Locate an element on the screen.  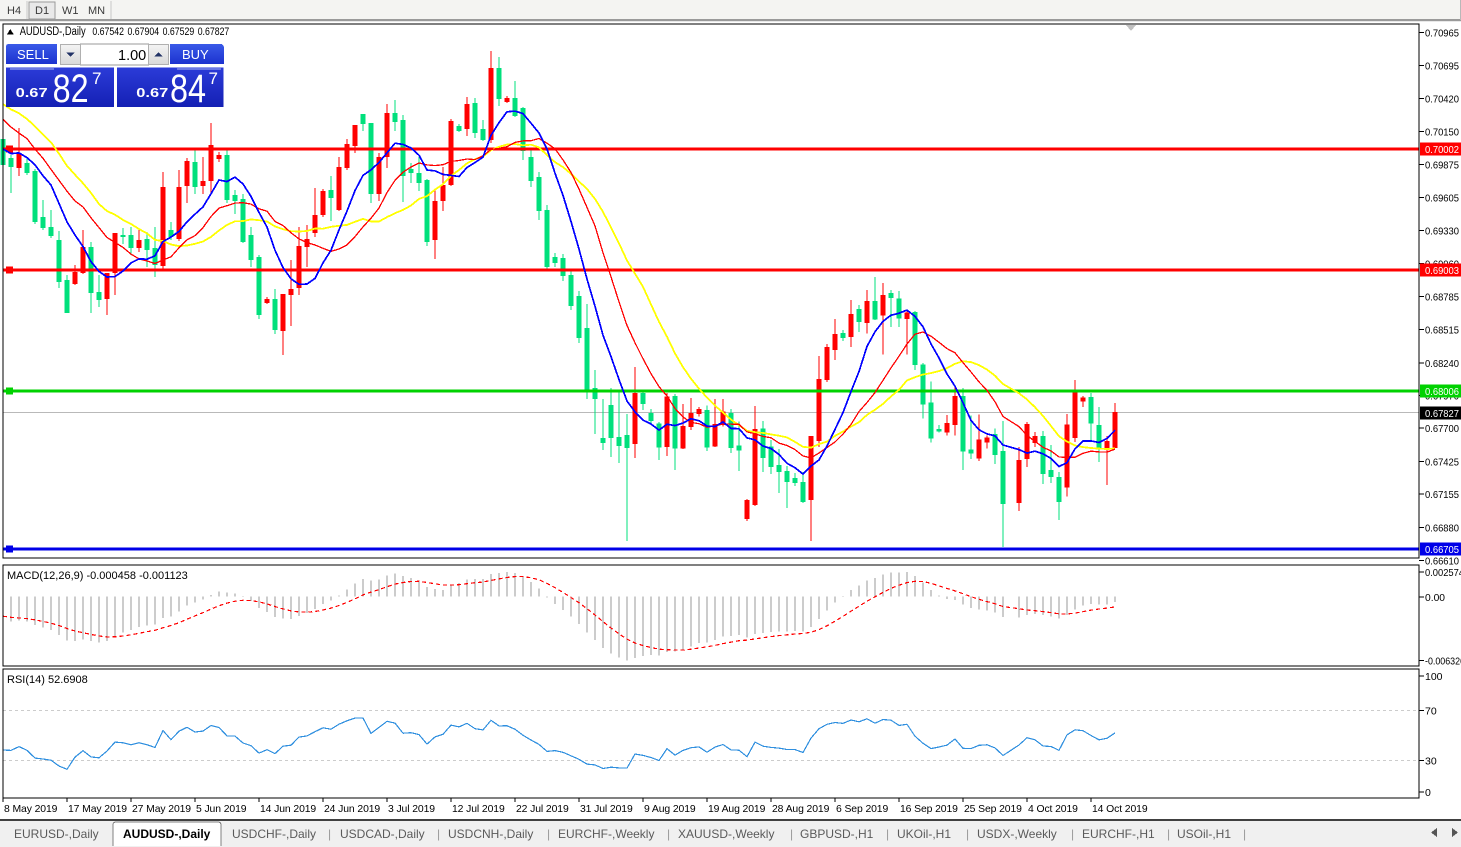
svg-text: 12 Jul 2019 is located at coordinates (478, 809).